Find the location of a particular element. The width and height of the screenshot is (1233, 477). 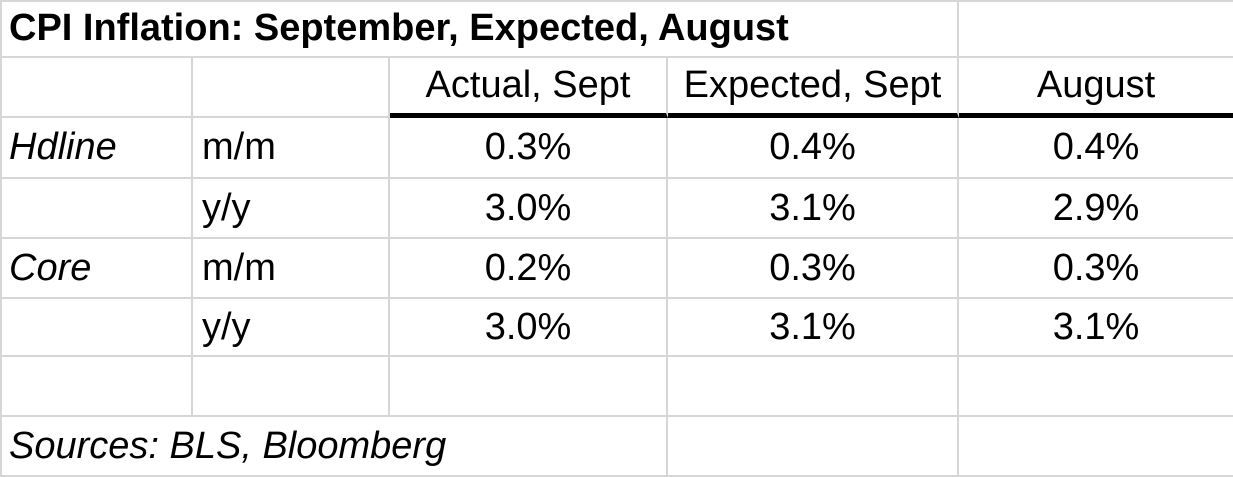

value-cell-core-yy-actual: 3.0% is located at coordinates (529, 328).